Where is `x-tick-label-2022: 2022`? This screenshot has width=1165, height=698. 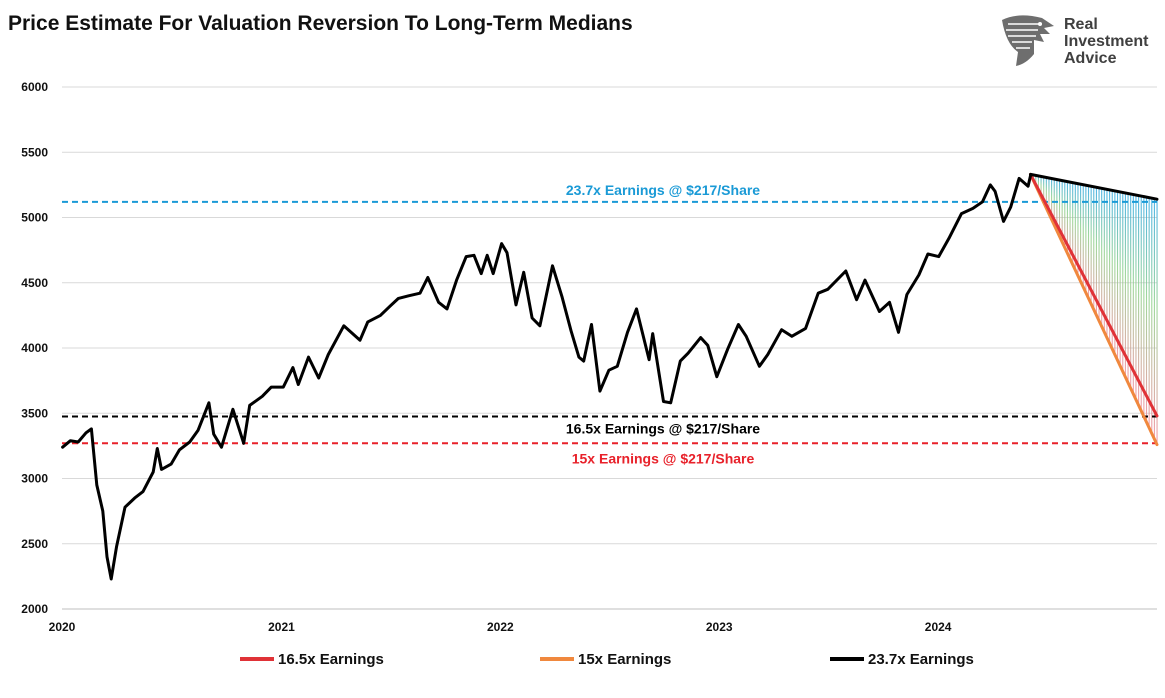
x-tick-label-2022: 2022 is located at coordinates (500, 627).